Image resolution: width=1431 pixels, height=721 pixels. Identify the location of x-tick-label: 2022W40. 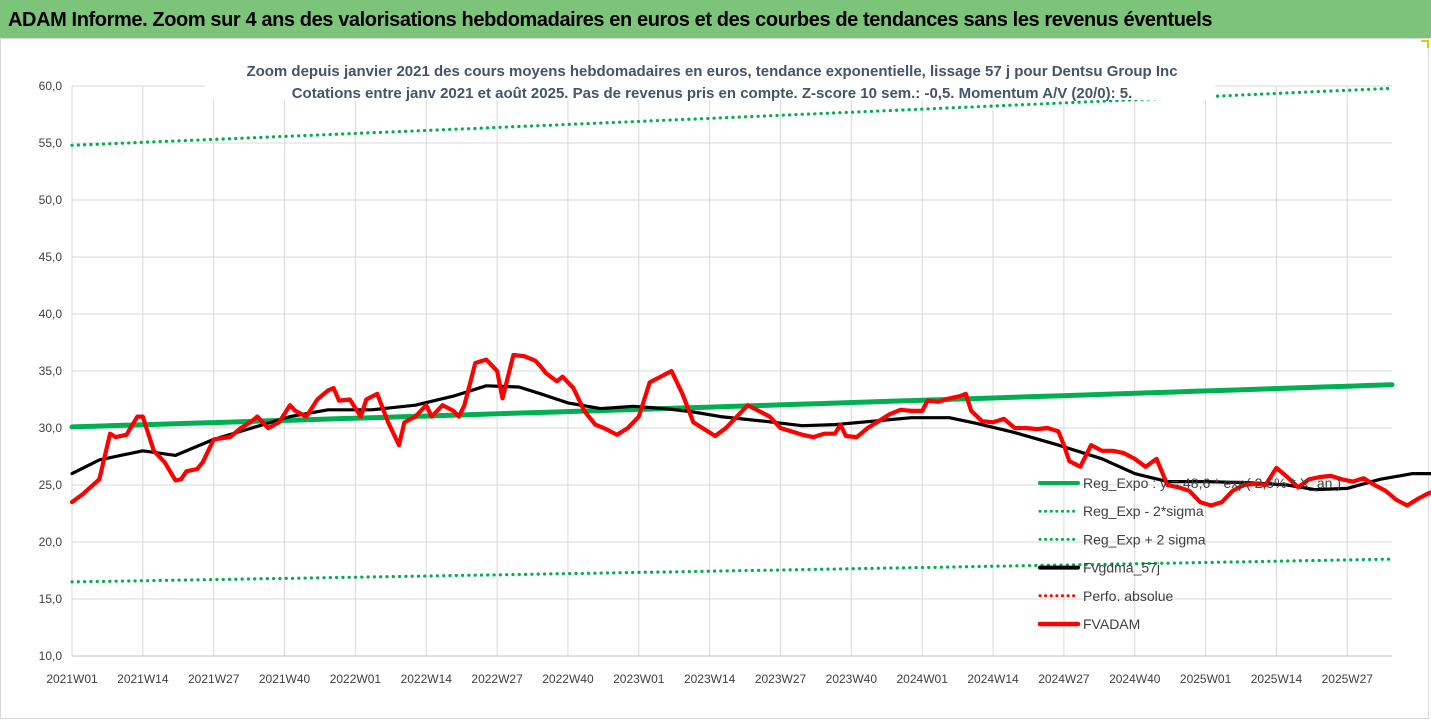
(568, 679).